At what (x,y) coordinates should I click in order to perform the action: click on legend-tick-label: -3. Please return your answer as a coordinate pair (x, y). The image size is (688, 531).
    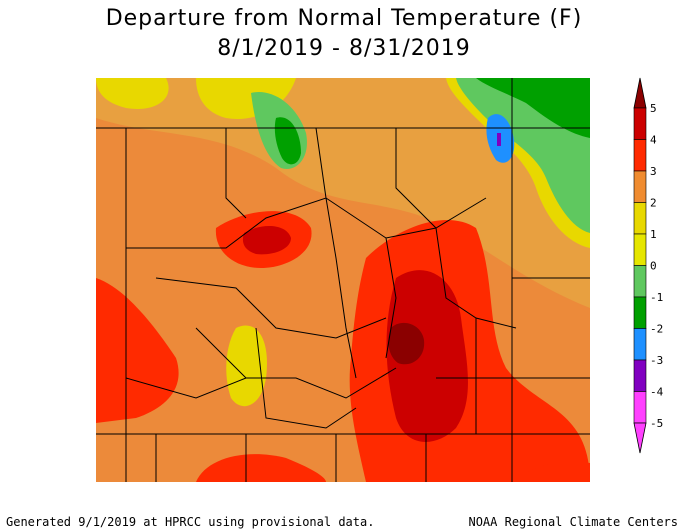
    Looking at the image, I should click on (656, 360).